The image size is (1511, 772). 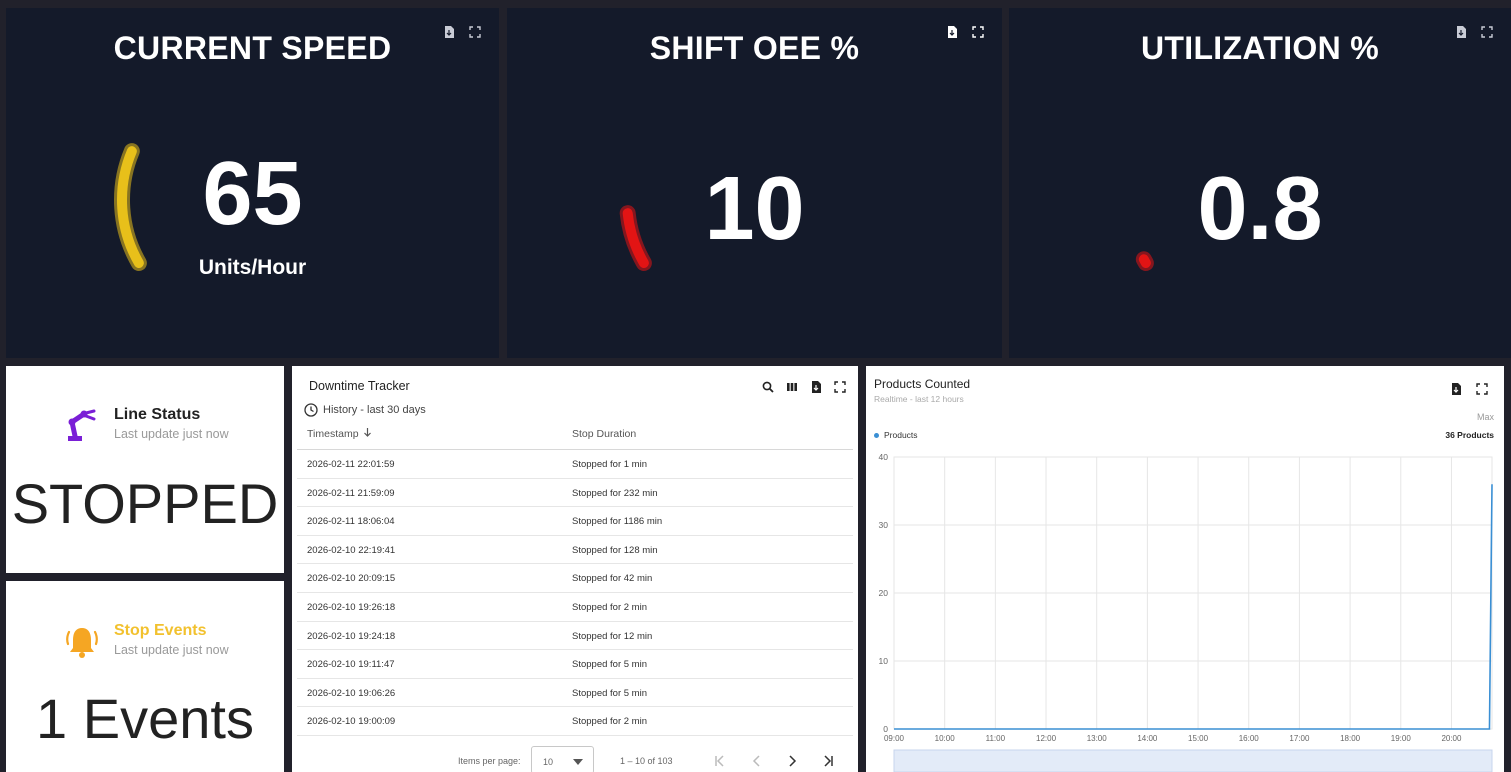 What do you see at coordinates (1401, 738) in the screenshot?
I see `x-tick-label: 19:00` at bounding box center [1401, 738].